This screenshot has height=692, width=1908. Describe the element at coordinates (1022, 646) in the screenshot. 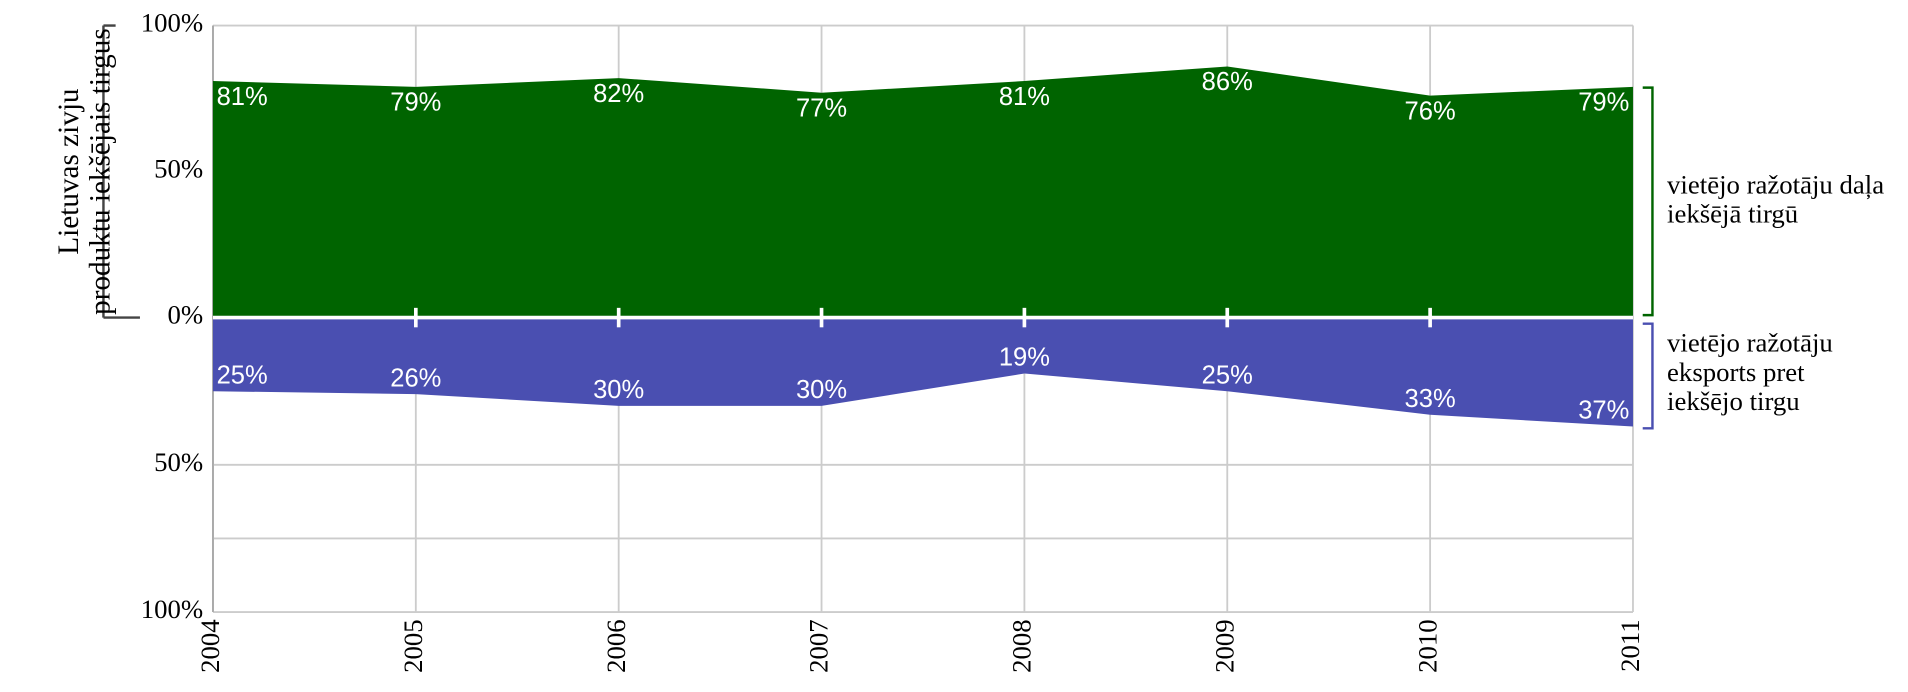

I see `x-tick-label: 2008` at that location.